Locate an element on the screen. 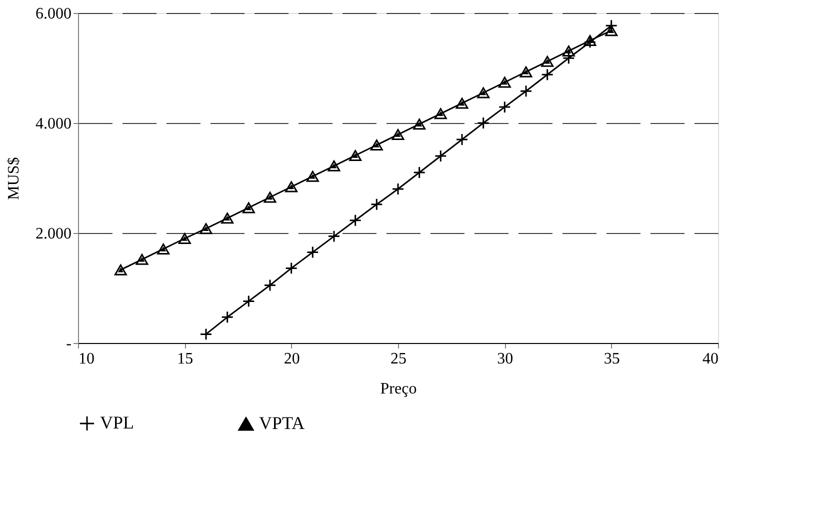  legend-label: VPL is located at coordinates (117, 422).